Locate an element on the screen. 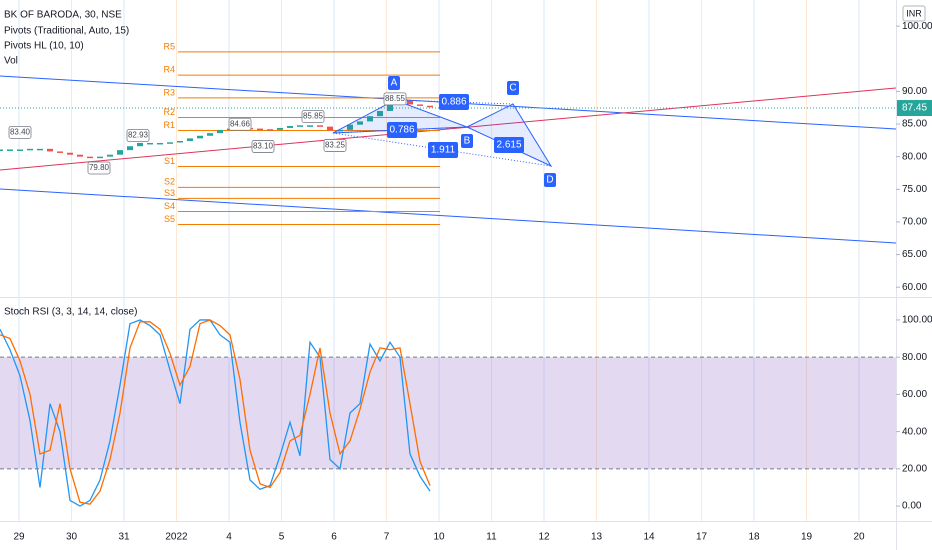 Image resolution: width=932 pixels, height=550 pixels. trend-line is located at coordinates (448, 216).